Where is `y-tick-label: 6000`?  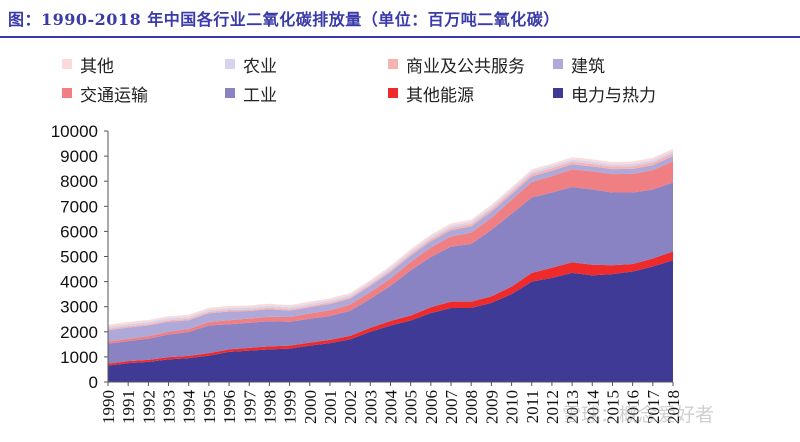
y-tick-label: 6000 is located at coordinates (79, 231).